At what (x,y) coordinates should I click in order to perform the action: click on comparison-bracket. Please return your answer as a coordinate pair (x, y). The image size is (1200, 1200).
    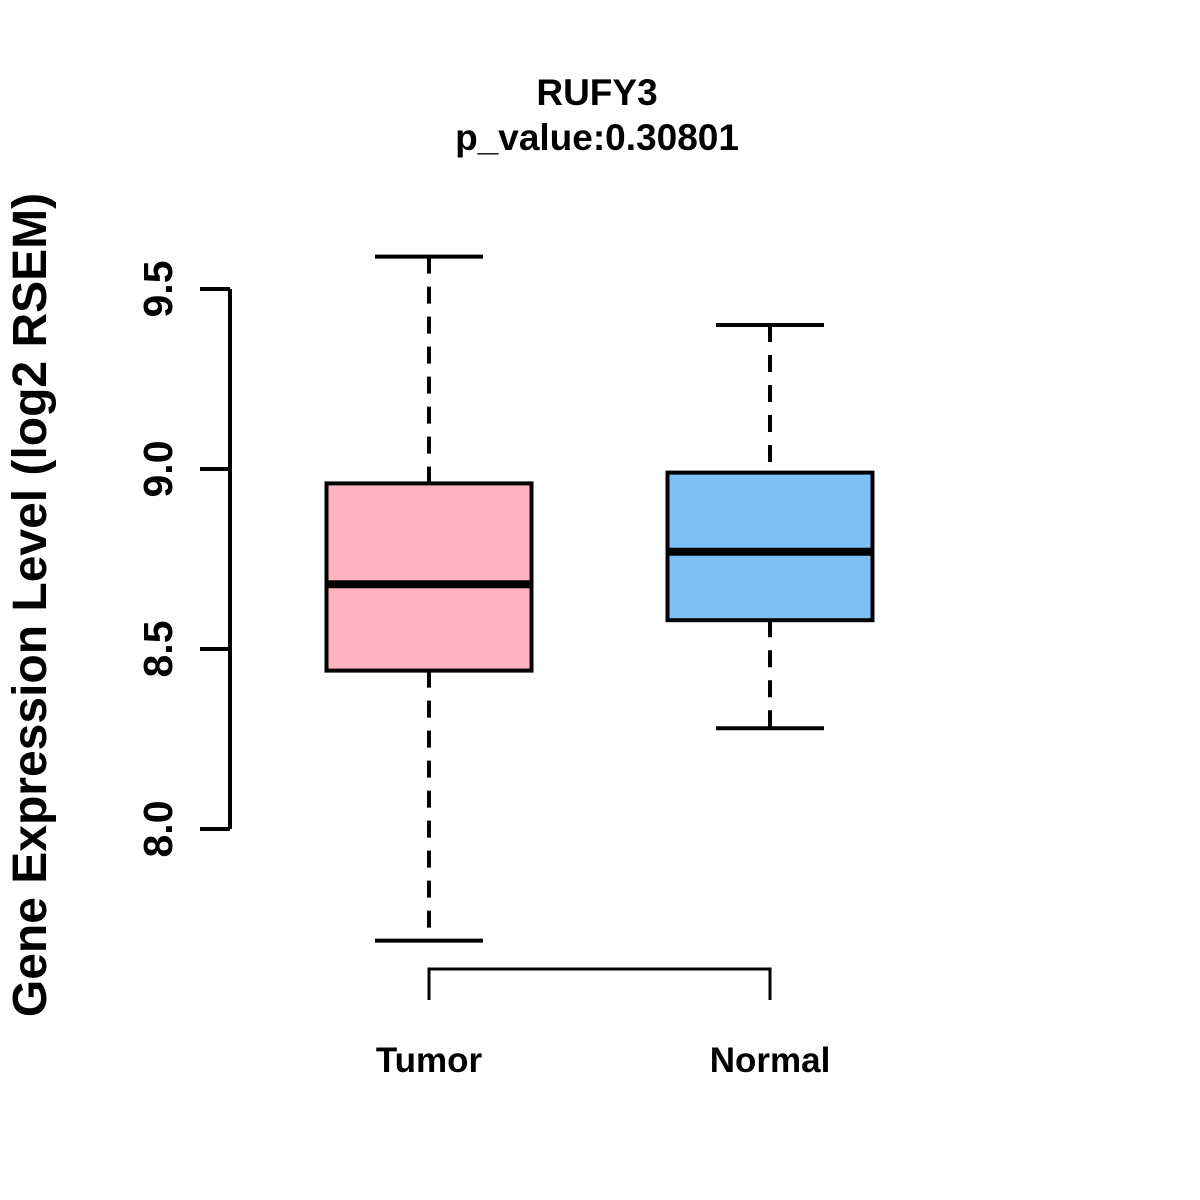
    Looking at the image, I should click on (599, 983).